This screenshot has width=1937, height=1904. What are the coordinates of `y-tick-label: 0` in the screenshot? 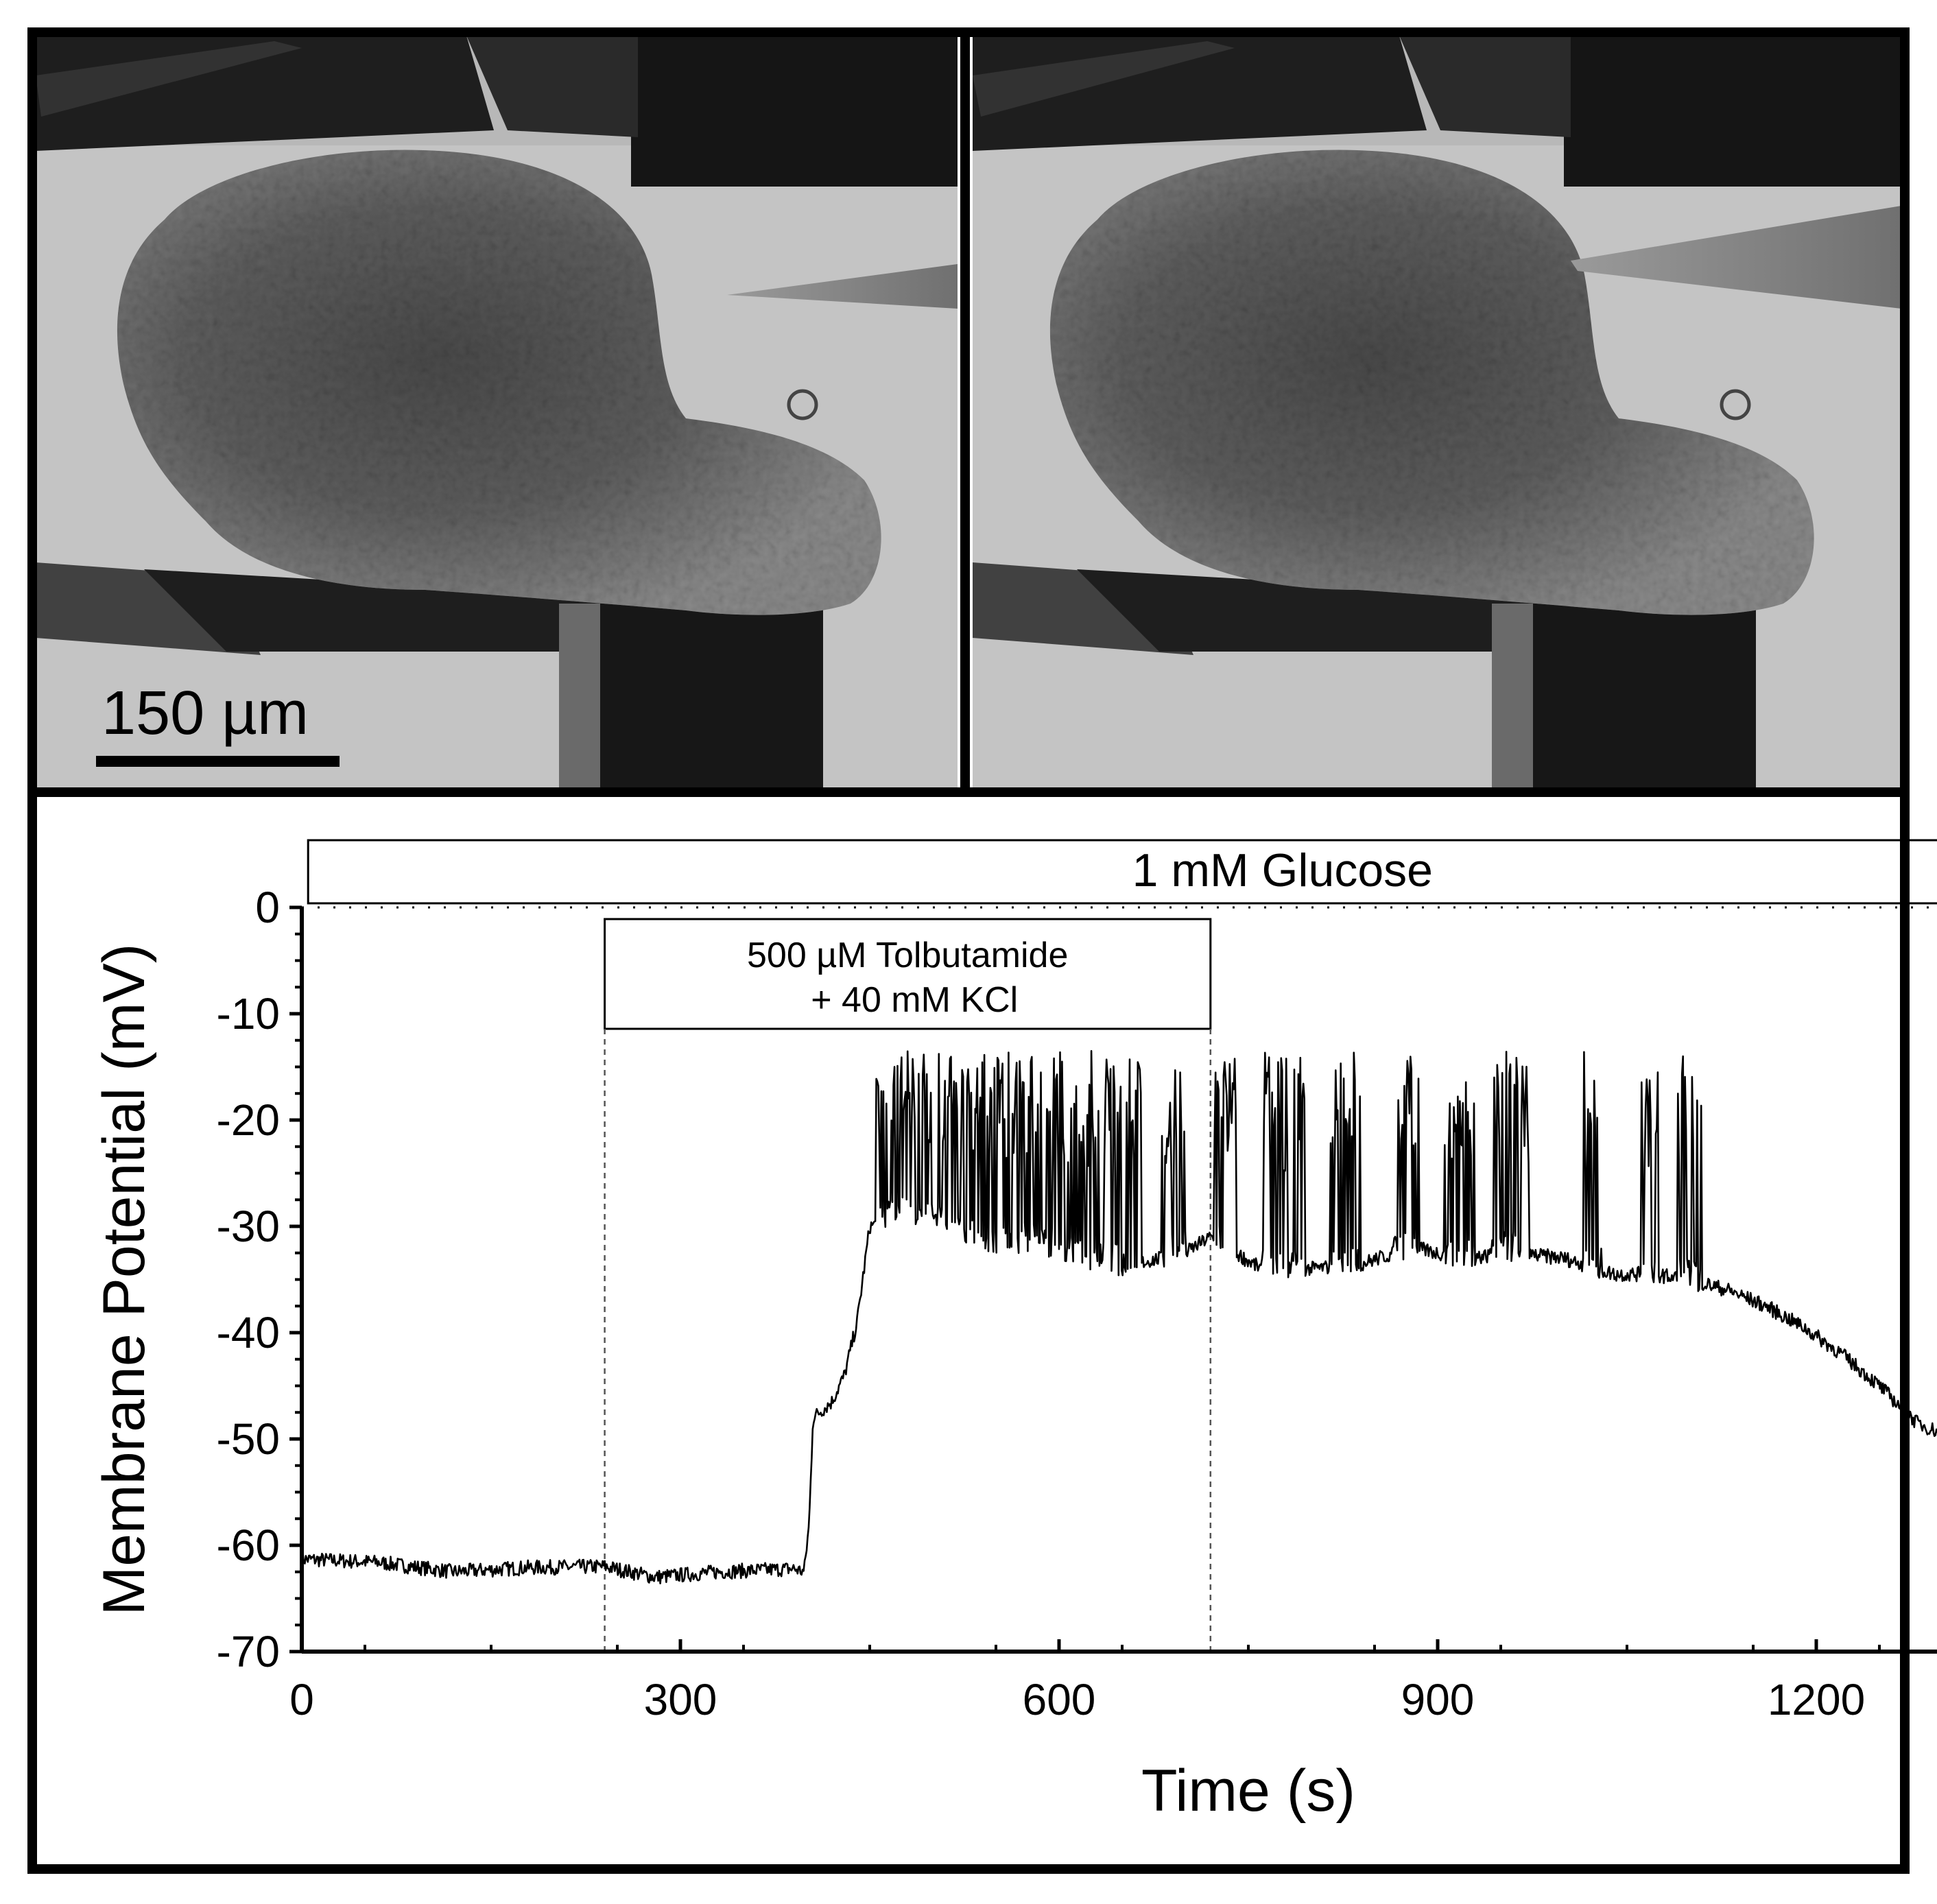 It's located at (267, 907).